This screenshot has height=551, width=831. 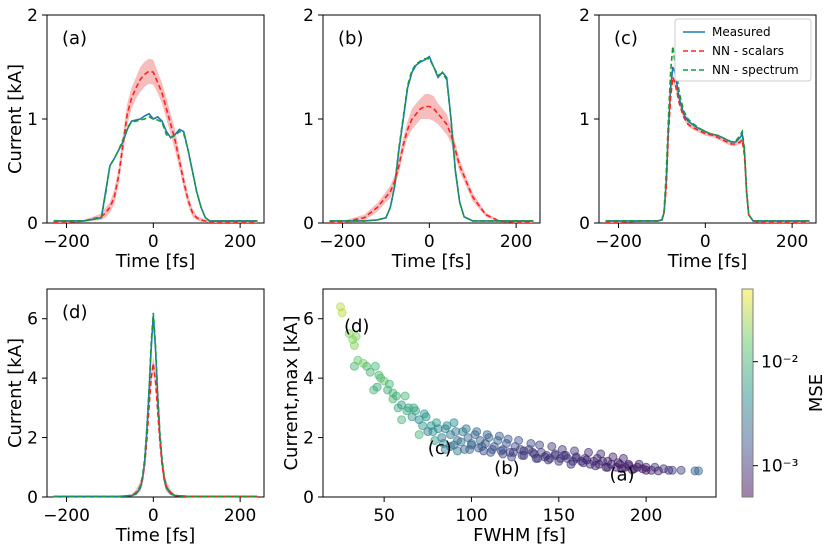 I want to click on panel-a-nn-scalars-band, so click(x=155, y=141).